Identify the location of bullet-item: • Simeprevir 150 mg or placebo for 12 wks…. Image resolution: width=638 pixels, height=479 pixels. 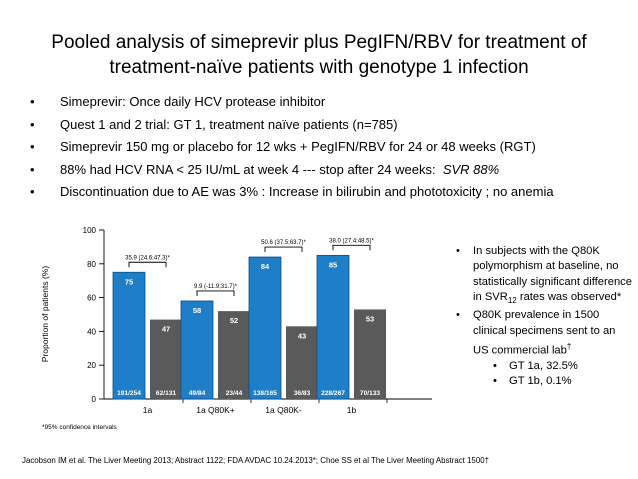
(330, 149).